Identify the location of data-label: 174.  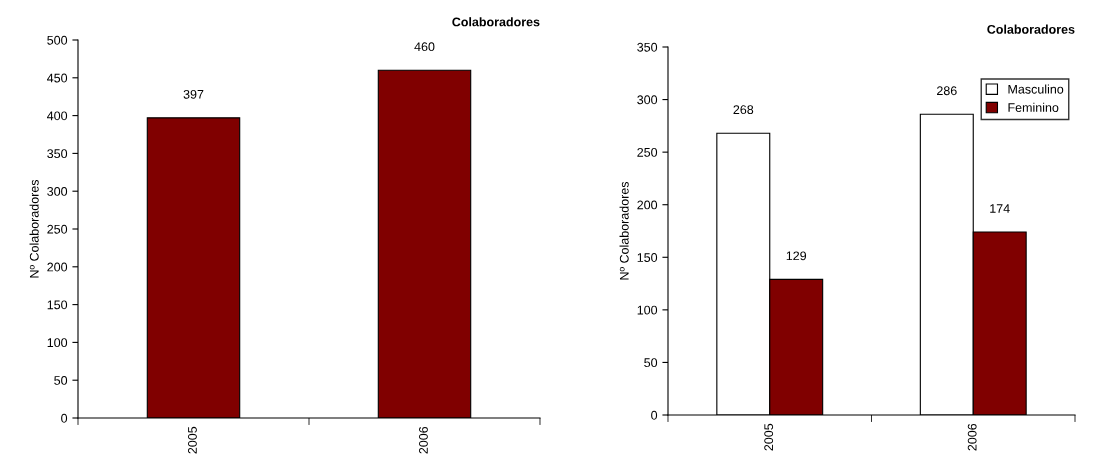
(1000, 208).